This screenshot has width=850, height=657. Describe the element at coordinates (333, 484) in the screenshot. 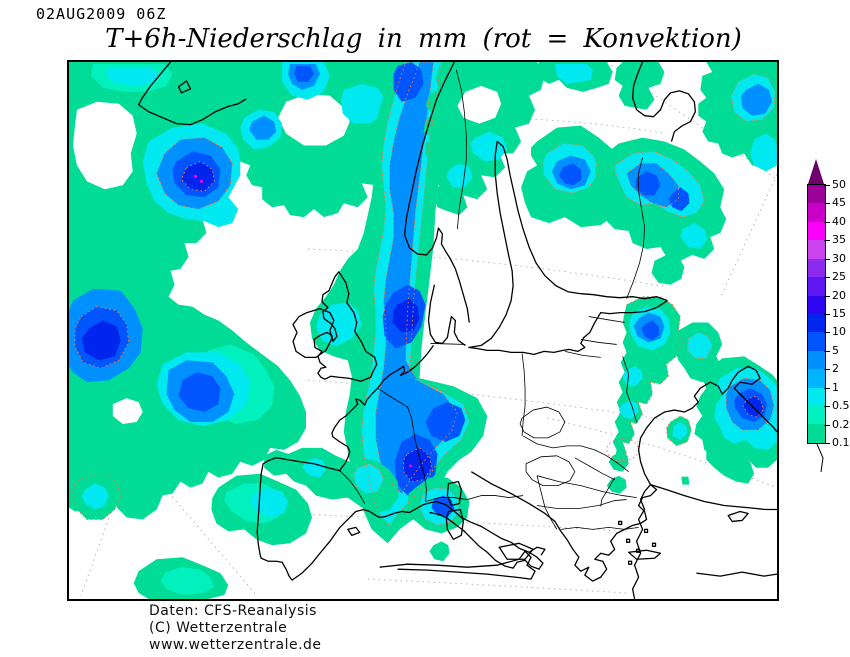

I see `coast-west-europe` at that location.